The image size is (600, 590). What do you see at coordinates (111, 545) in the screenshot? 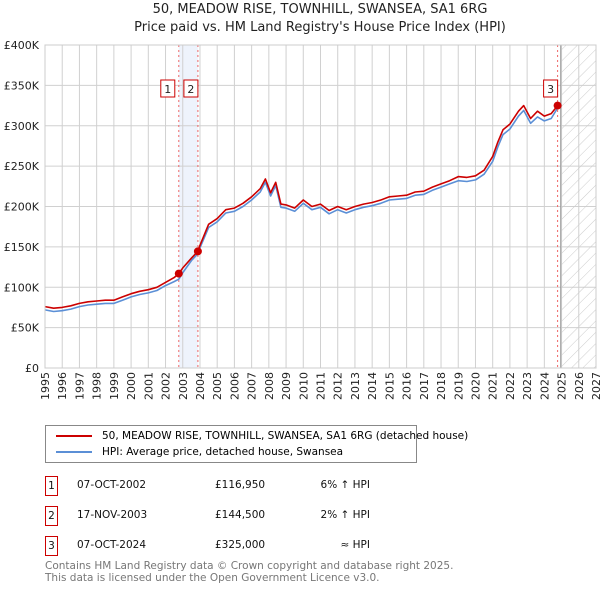
I see `sale-date: 07-OCT-2024` at bounding box center [111, 545].